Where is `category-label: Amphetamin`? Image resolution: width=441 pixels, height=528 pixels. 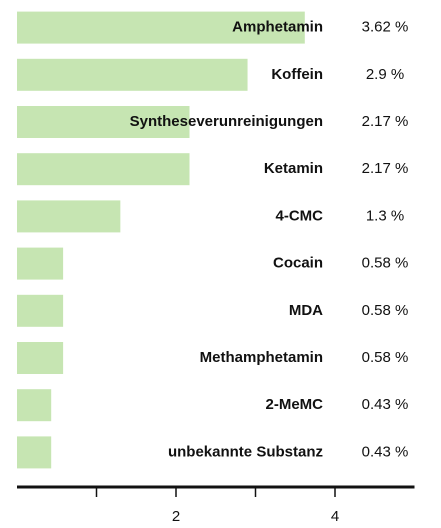
category-label: Amphetamin is located at coordinates (277, 27).